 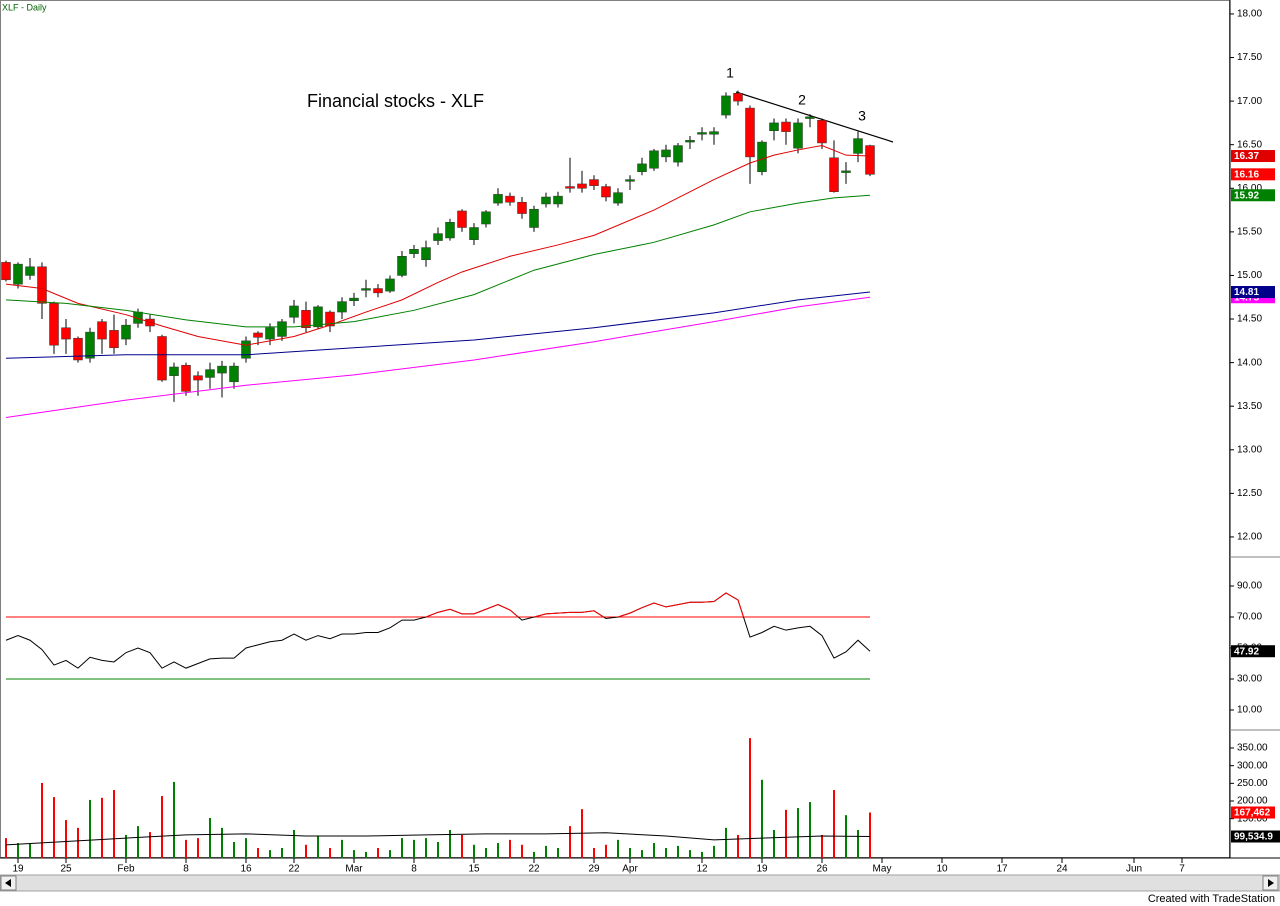 I want to click on y-tick-label: 15.00, so click(x=1249, y=275).